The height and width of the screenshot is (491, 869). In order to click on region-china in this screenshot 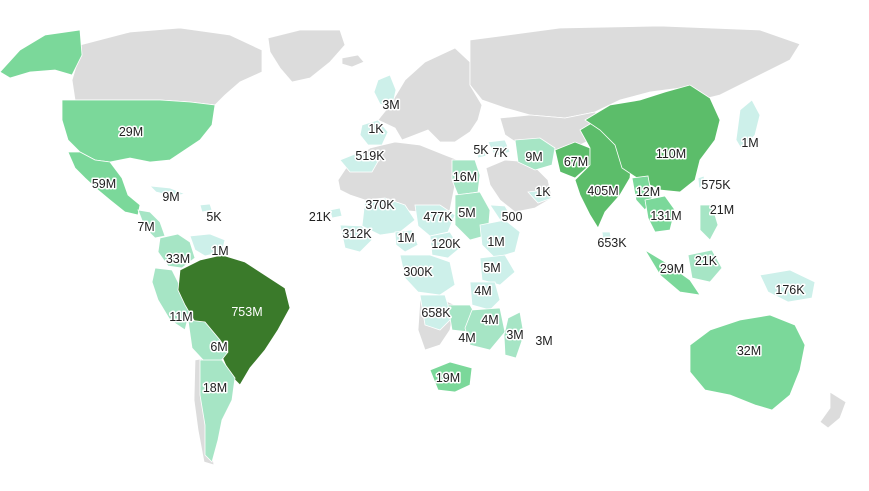, I will do `click(652, 138)`.